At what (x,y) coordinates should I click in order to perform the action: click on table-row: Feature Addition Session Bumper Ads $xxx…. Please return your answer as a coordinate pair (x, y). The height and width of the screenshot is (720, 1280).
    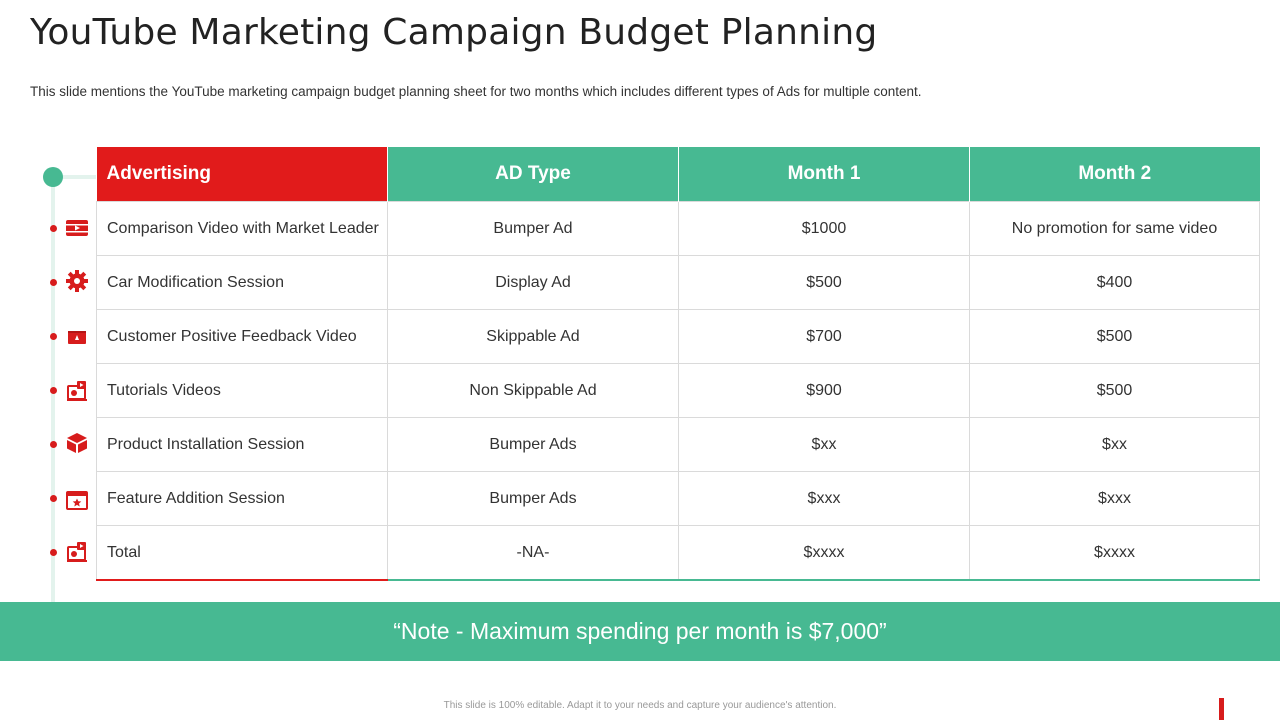
    Looking at the image, I should click on (678, 498).